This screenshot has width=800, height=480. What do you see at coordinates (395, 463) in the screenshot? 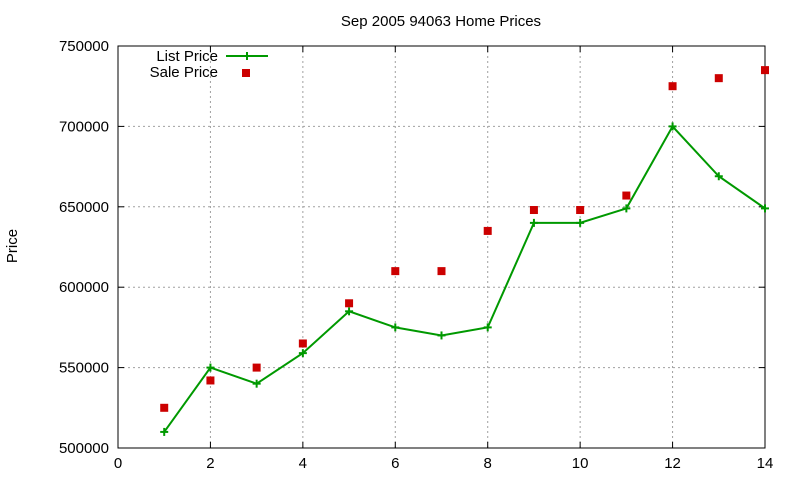
I see `x-tick-label: 6` at bounding box center [395, 463].